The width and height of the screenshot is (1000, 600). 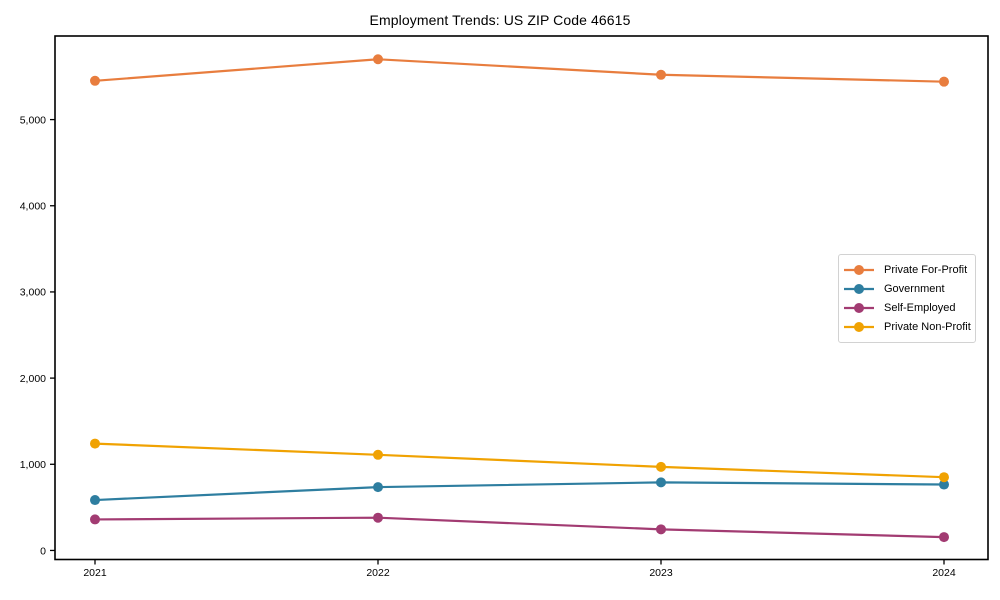 I want to click on legend-item-self-employed: Self-Employed, so click(x=906, y=308).